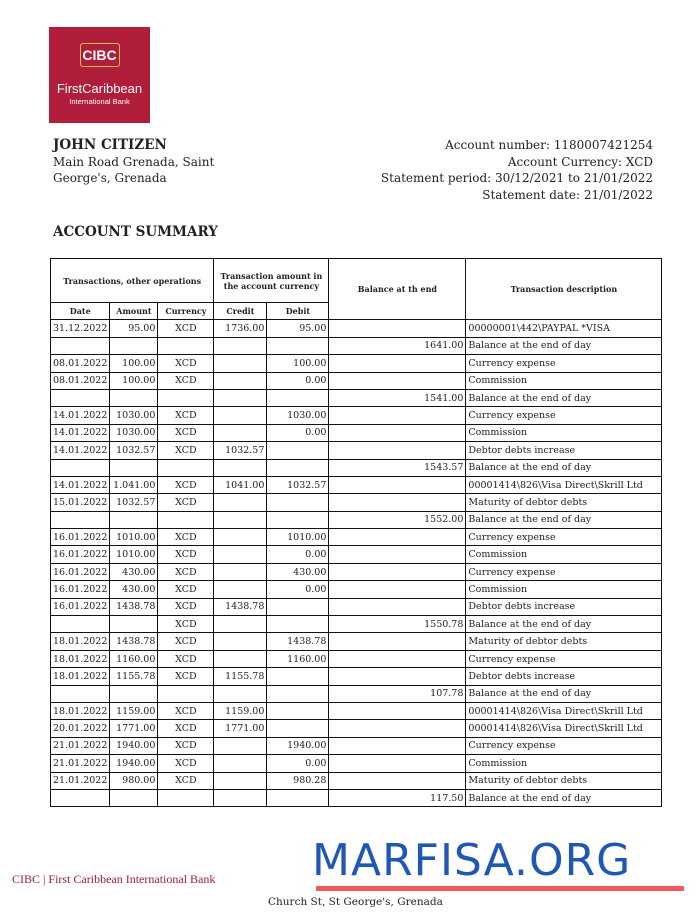 The image size is (696, 922). What do you see at coordinates (80, 502) in the screenshot?
I see `cell-date: 15.01.2022` at bounding box center [80, 502].